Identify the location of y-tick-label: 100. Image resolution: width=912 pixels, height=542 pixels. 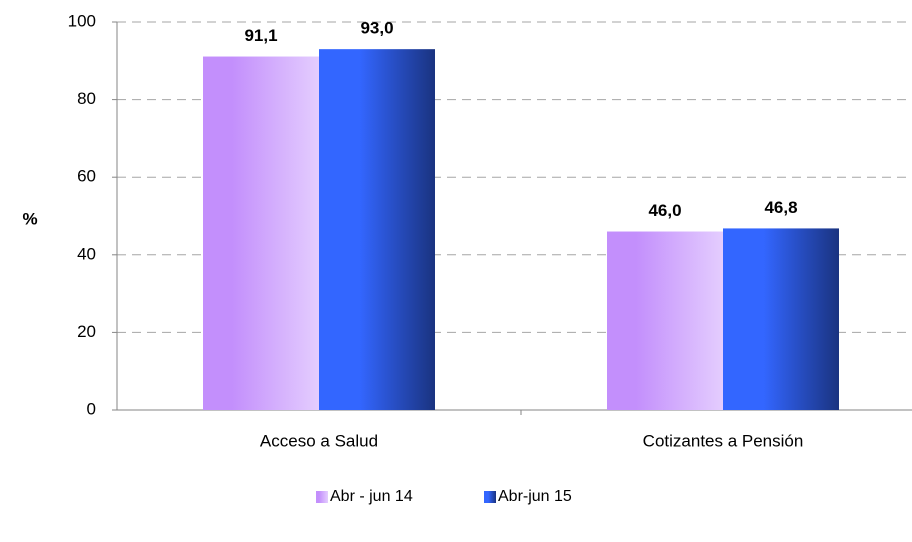
(82, 20).